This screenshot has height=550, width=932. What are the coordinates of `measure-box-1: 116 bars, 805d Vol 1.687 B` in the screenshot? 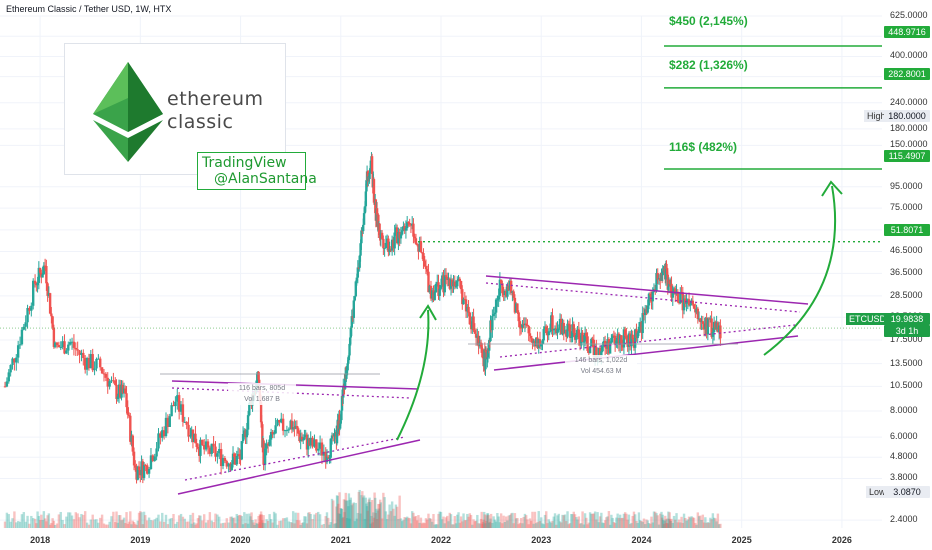 It's located at (262, 394).